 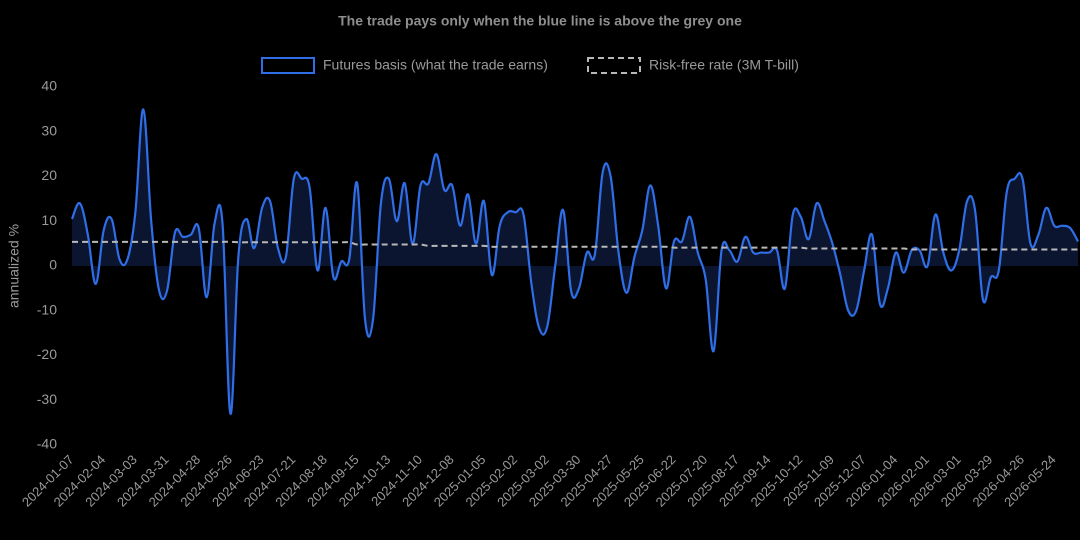 What do you see at coordinates (49, 175) in the screenshot?
I see `y-tick-label: 20` at bounding box center [49, 175].